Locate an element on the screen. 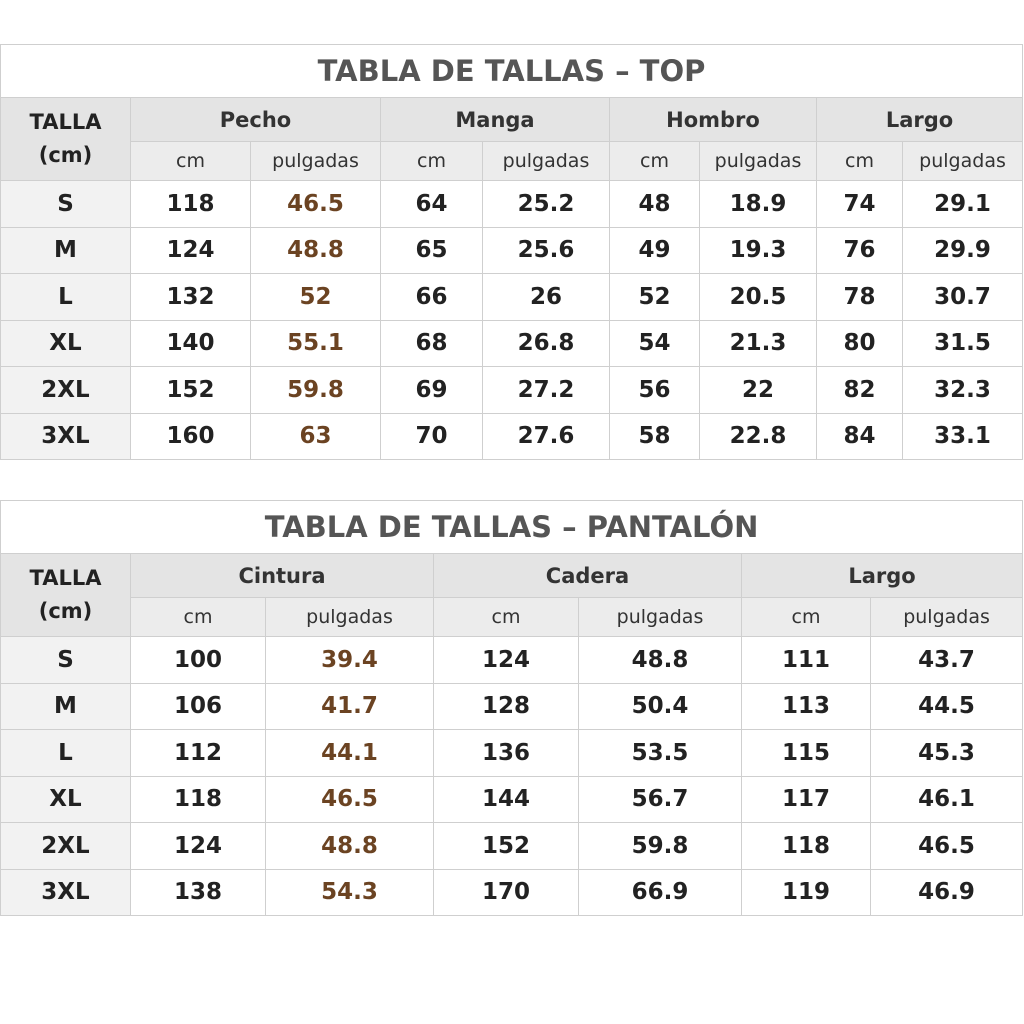 The width and height of the screenshot is (1024, 1024). value-cell: 80 is located at coordinates (859, 343).